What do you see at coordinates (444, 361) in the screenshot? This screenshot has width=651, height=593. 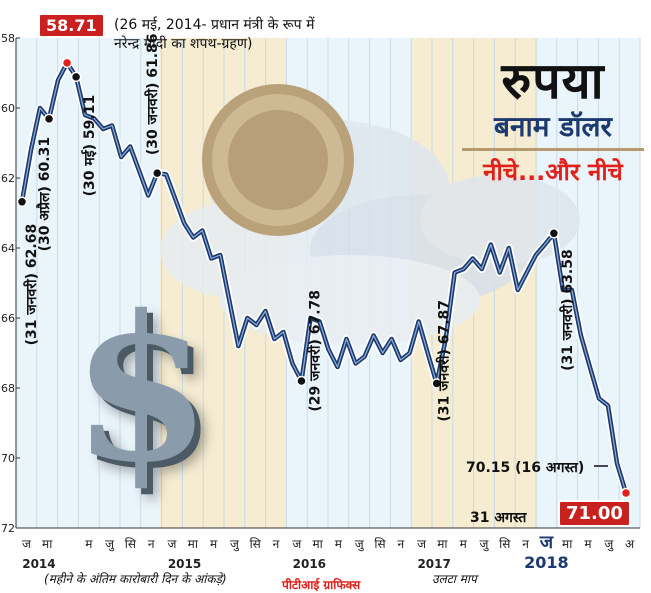 I see `point-label: (31 जनवरी) 67.87` at bounding box center [444, 361].